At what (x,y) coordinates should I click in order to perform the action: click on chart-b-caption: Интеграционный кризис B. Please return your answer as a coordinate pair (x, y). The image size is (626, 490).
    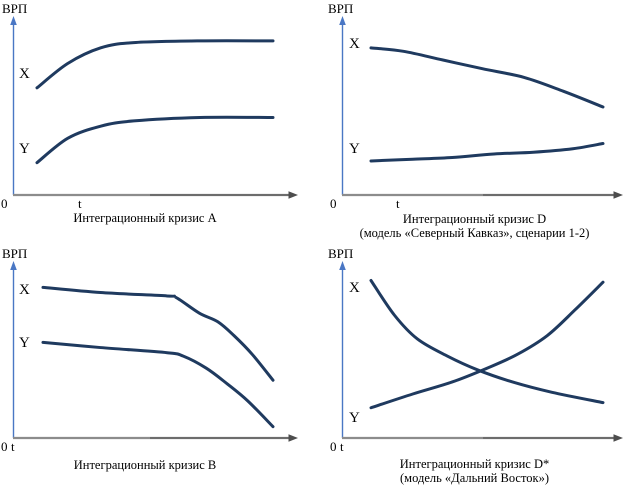
    Looking at the image, I should click on (145, 465).